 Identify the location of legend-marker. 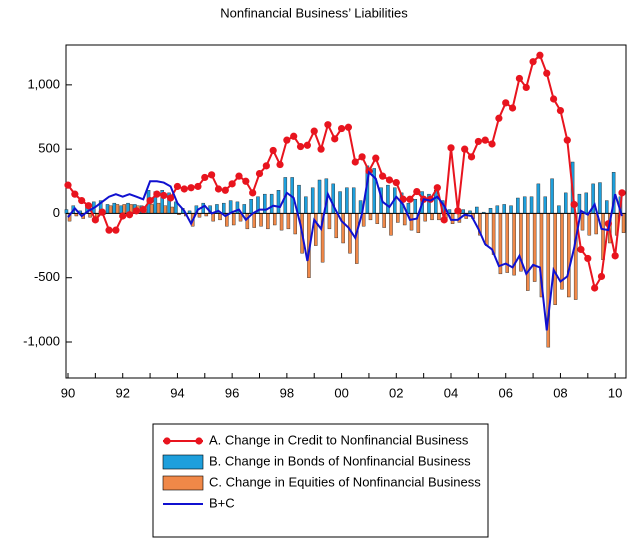
(167, 441).